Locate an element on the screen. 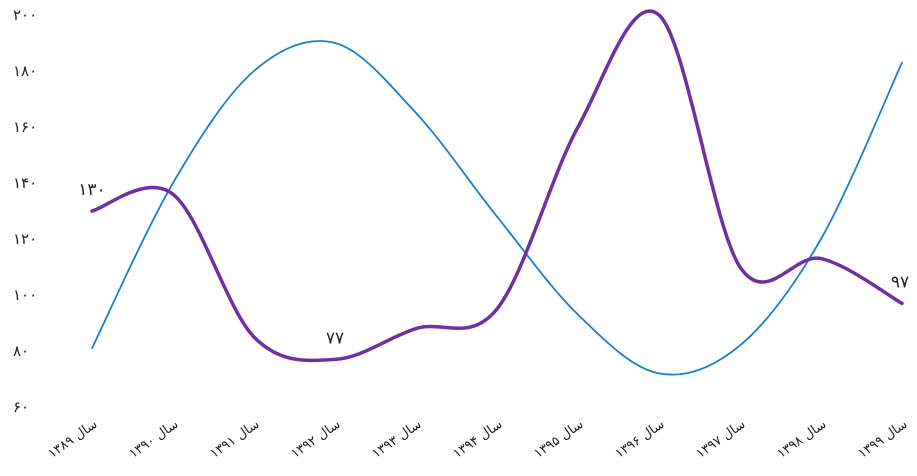  x-tick-label: سال ۱۳۹۴ is located at coordinates (478, 439).